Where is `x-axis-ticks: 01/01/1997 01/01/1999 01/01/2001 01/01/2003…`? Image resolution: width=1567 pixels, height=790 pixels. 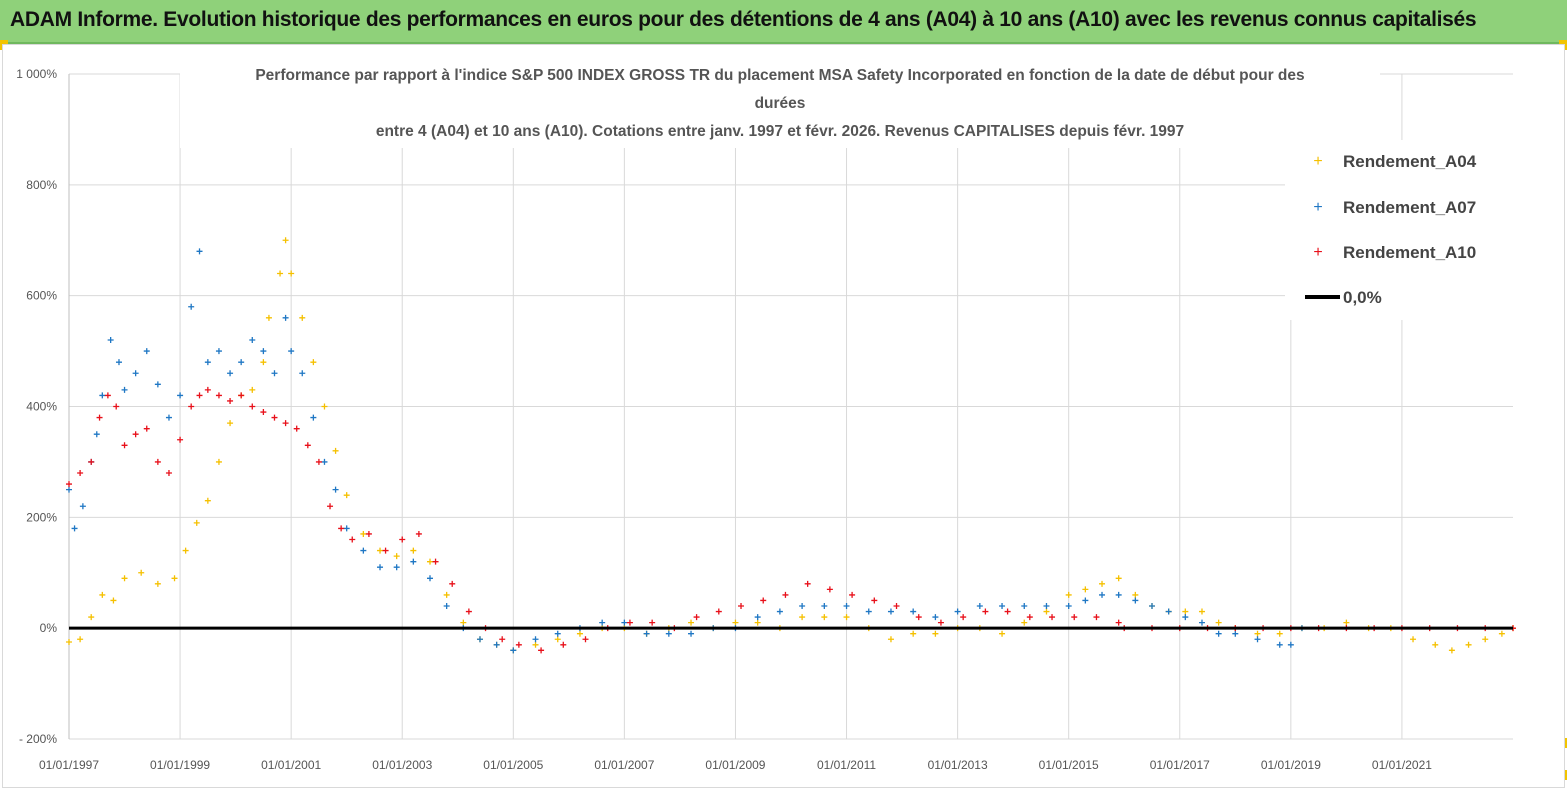 x-axis-ticks: 01/01/1997 01/01/1999 01/01/2001 01/01/2003… is located at coordinates (735, 765).